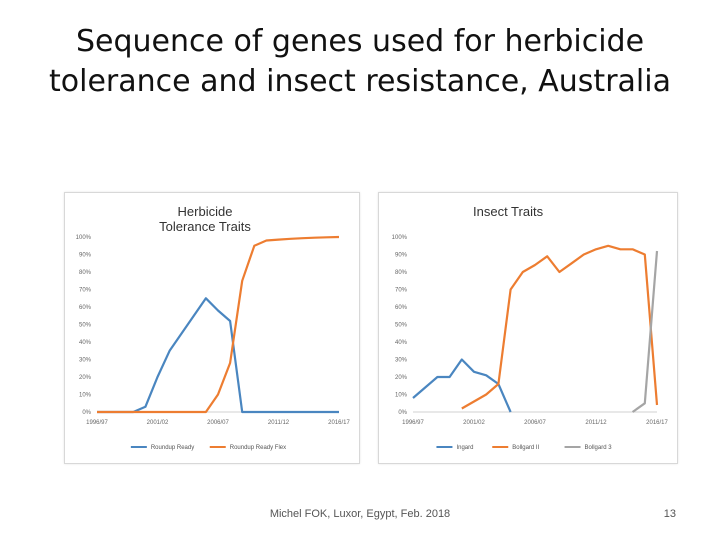 This screenshot has height=540, width=720. What do you see at coordinates (401, 273) in the screenshot?
I see `insect-y-tick-label: 80%` at bounding box center [401, 273].